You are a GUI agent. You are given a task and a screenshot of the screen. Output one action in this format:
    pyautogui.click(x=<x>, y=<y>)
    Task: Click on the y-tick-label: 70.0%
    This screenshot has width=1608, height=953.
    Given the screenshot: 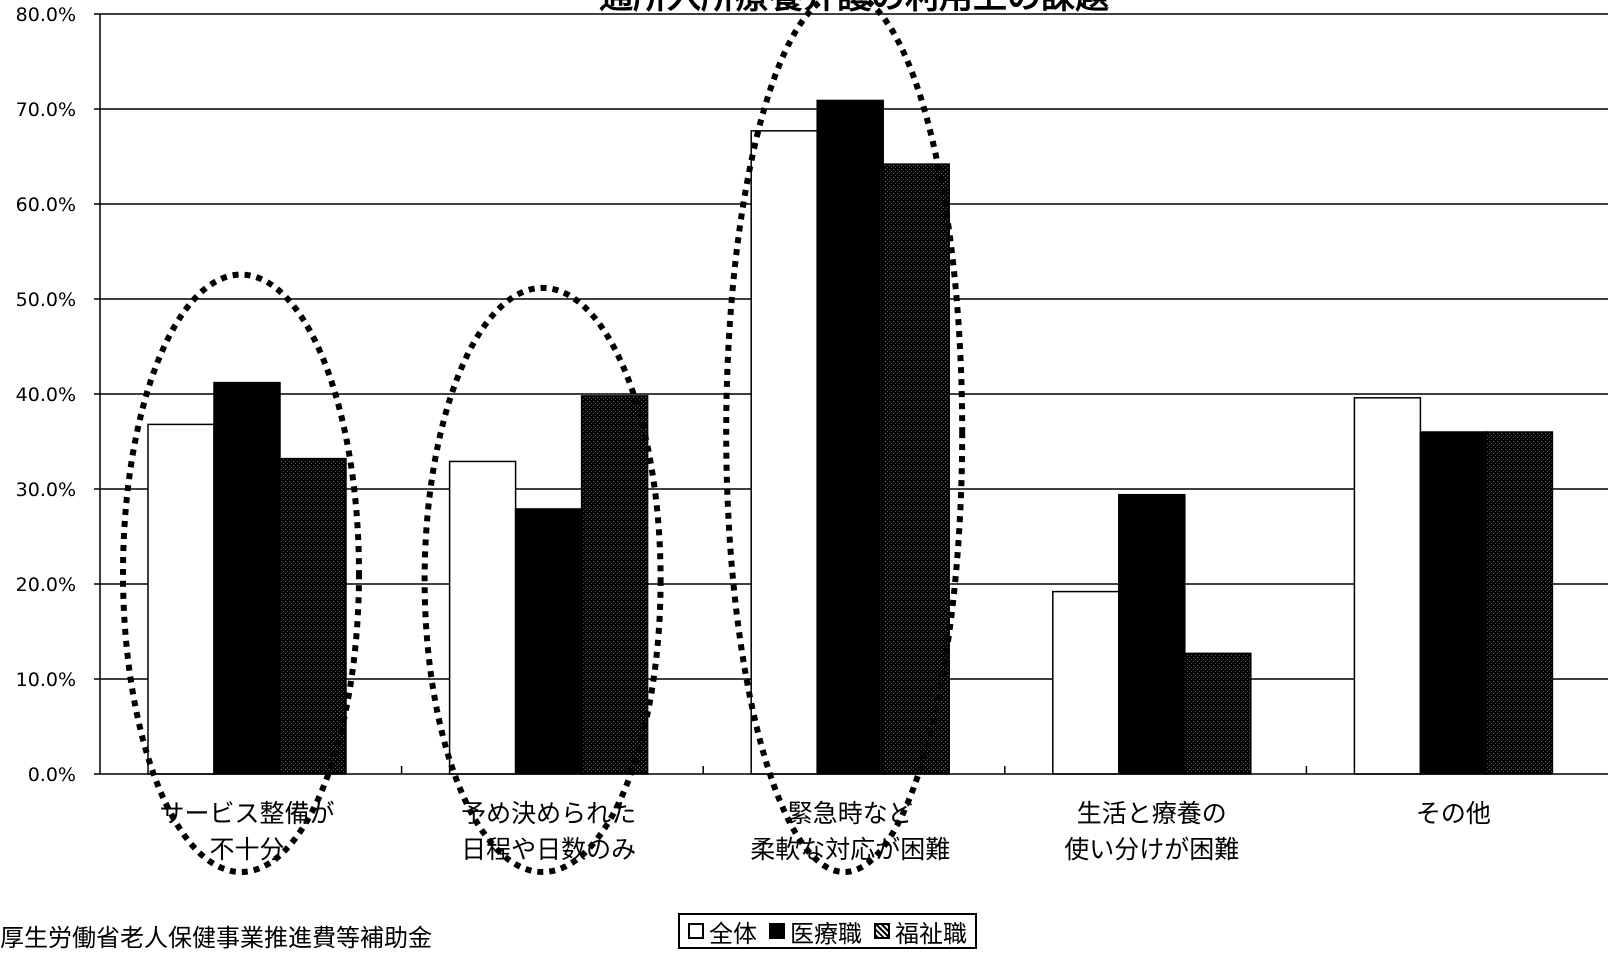 What is the action you would take?
    pyautogui.click(x=46, y=110)
    